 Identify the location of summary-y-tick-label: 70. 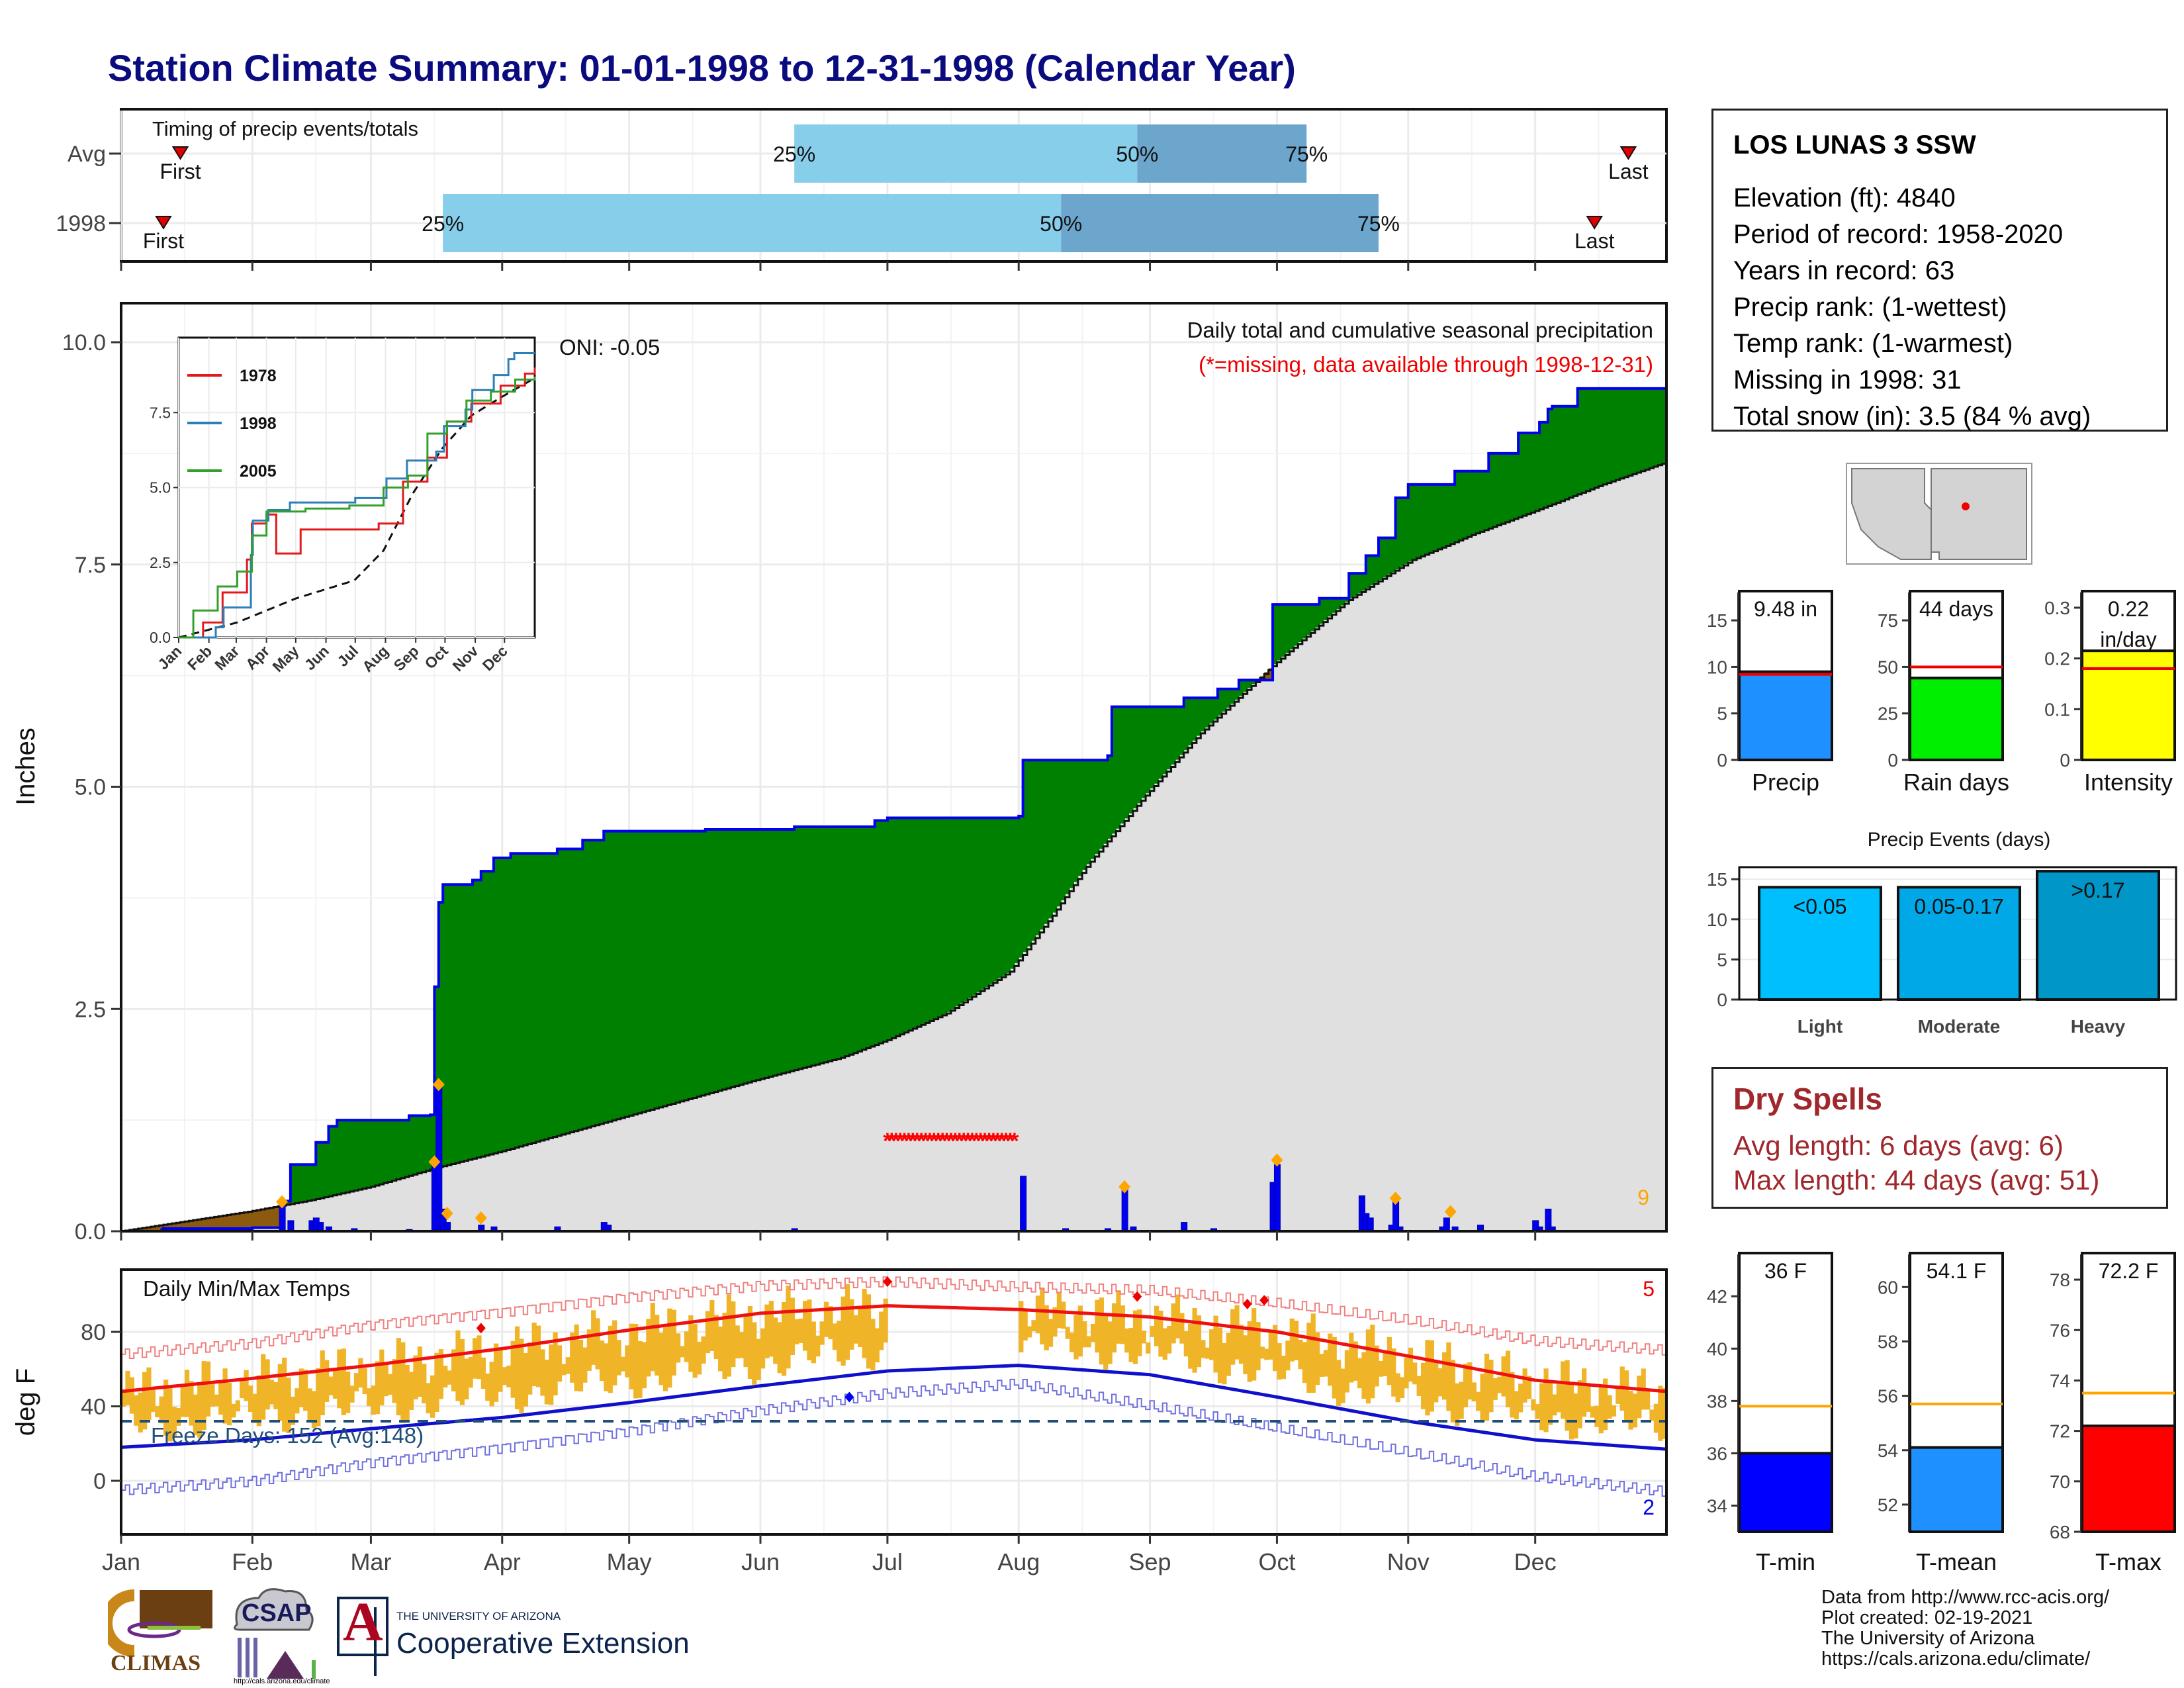
(2060, 1482).